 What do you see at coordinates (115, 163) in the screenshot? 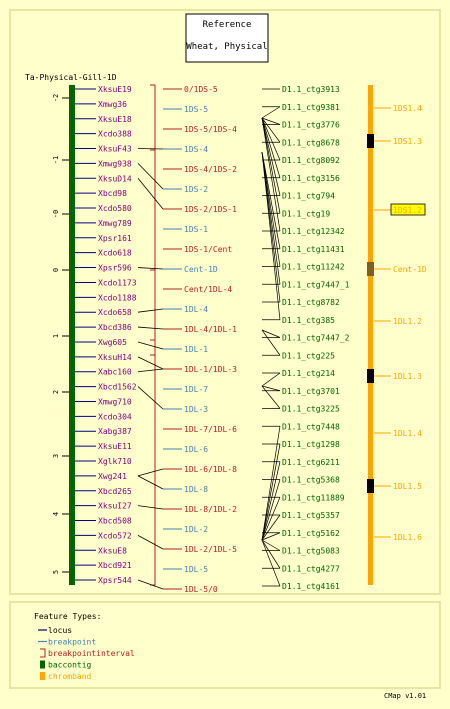
I see `locus-label: Xmwg938` at bounding box center [115, 163].